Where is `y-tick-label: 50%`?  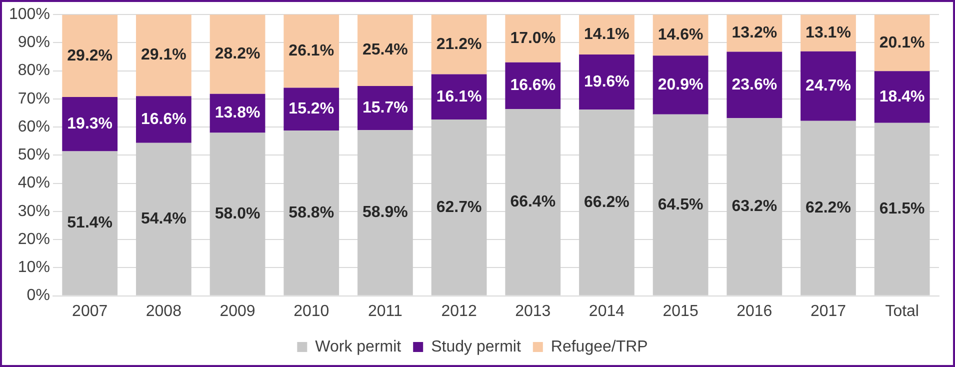
y-tick-label: 50% is located at coordinates (34, 155).